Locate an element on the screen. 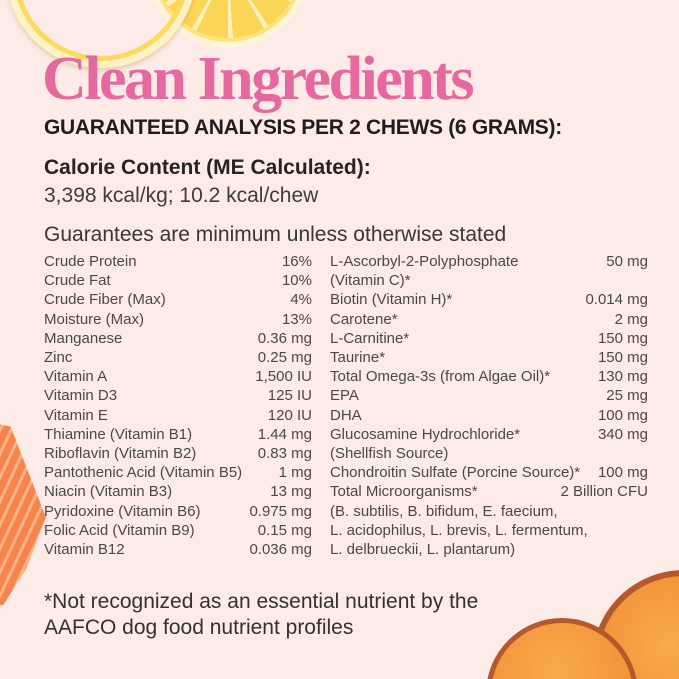 The height and width of the screenshot is (679, 679). table-row: Crude Fat 10% is located at coordinates (178, 280).